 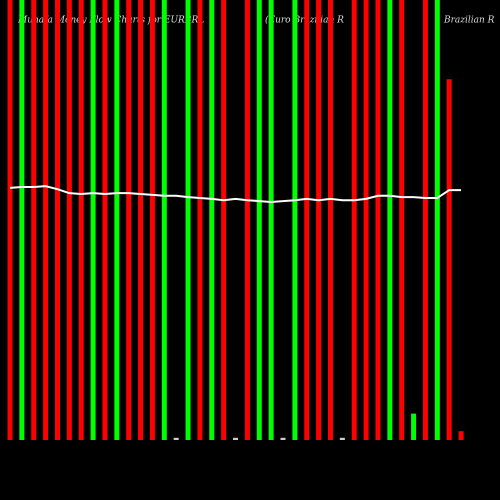 I want to click on chart-annotation: Brazilian R, so click(x=469, y=21).